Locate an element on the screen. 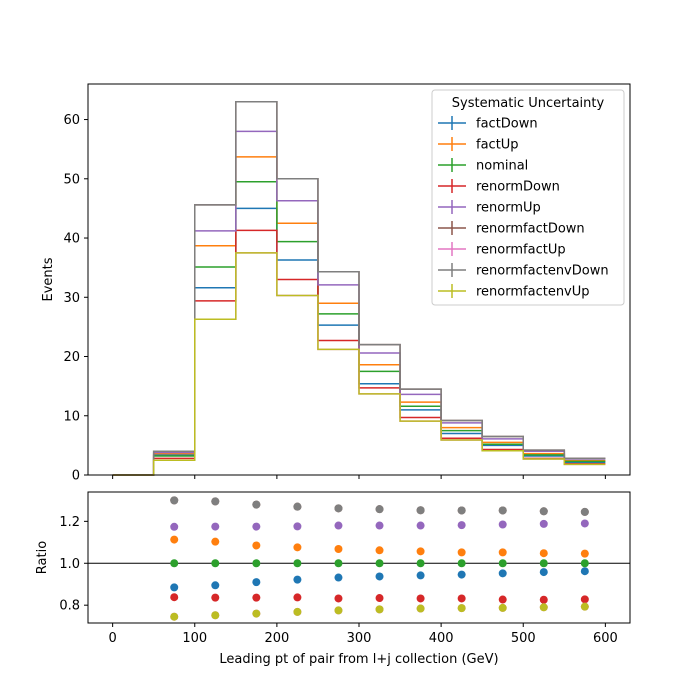 The width and height of the screenshot is (700, 700). legend-label: factDown is located at coordinates (507, 124).